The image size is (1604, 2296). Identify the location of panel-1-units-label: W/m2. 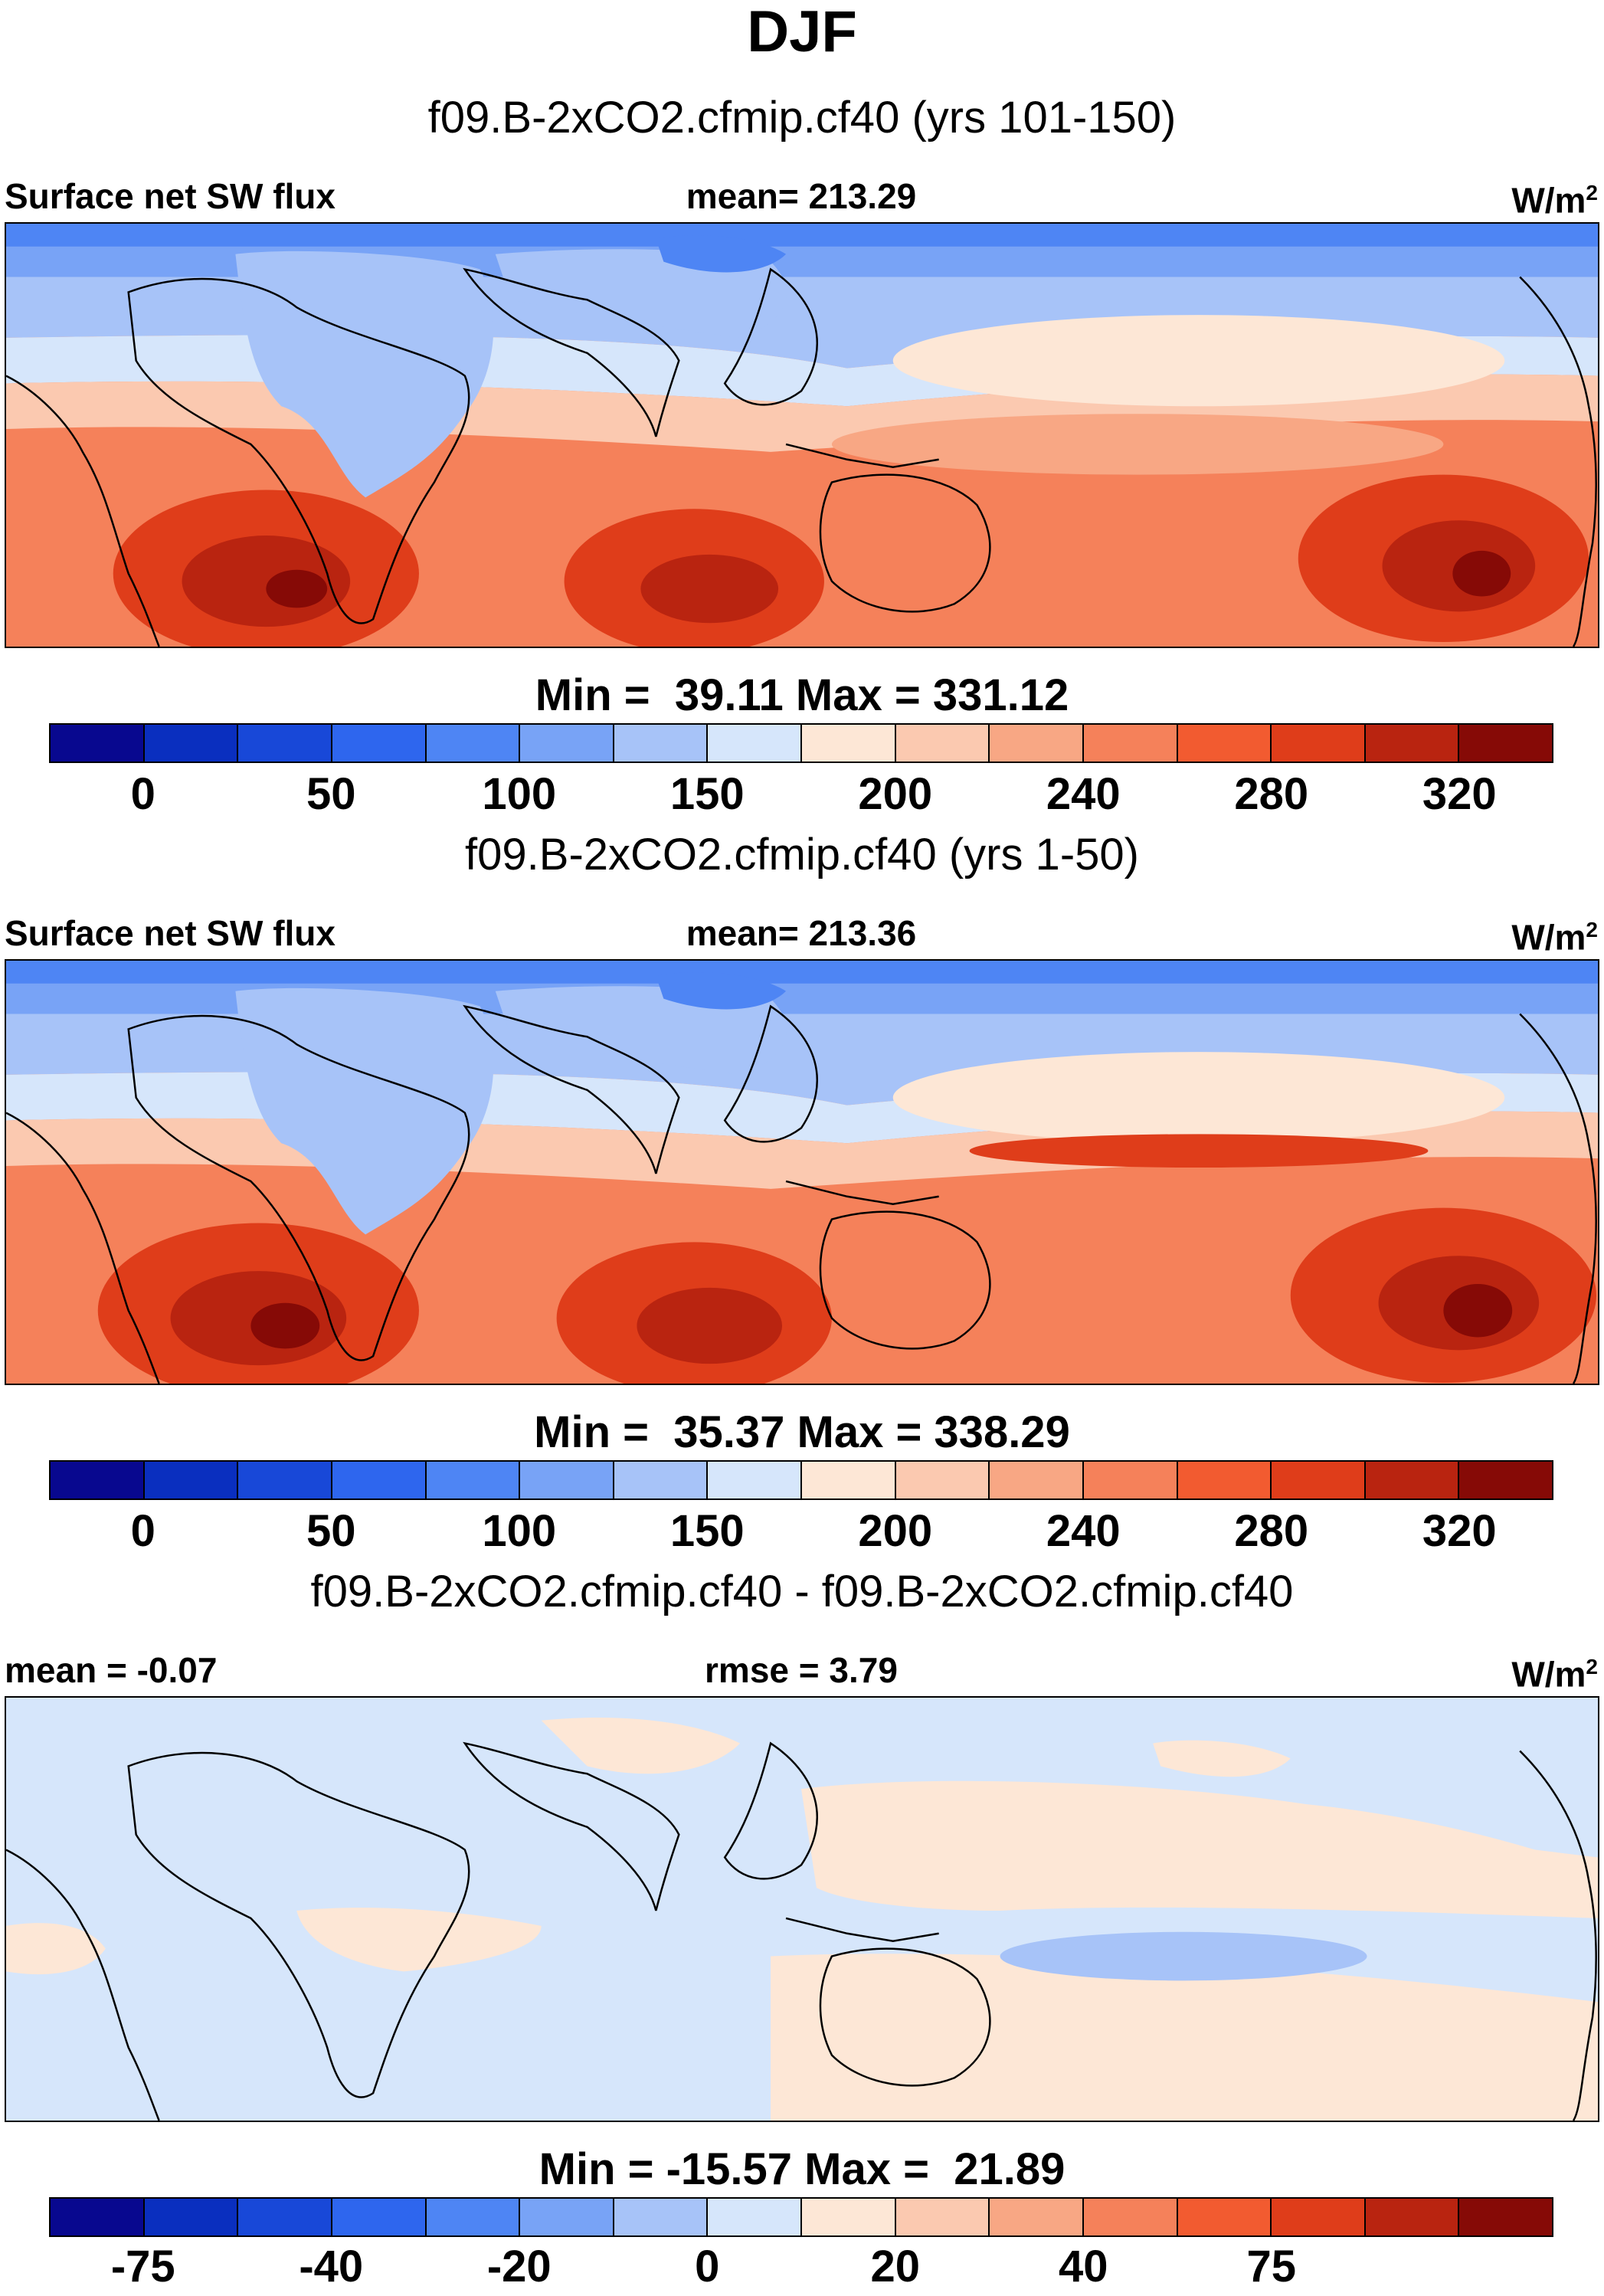
(1554, 200).